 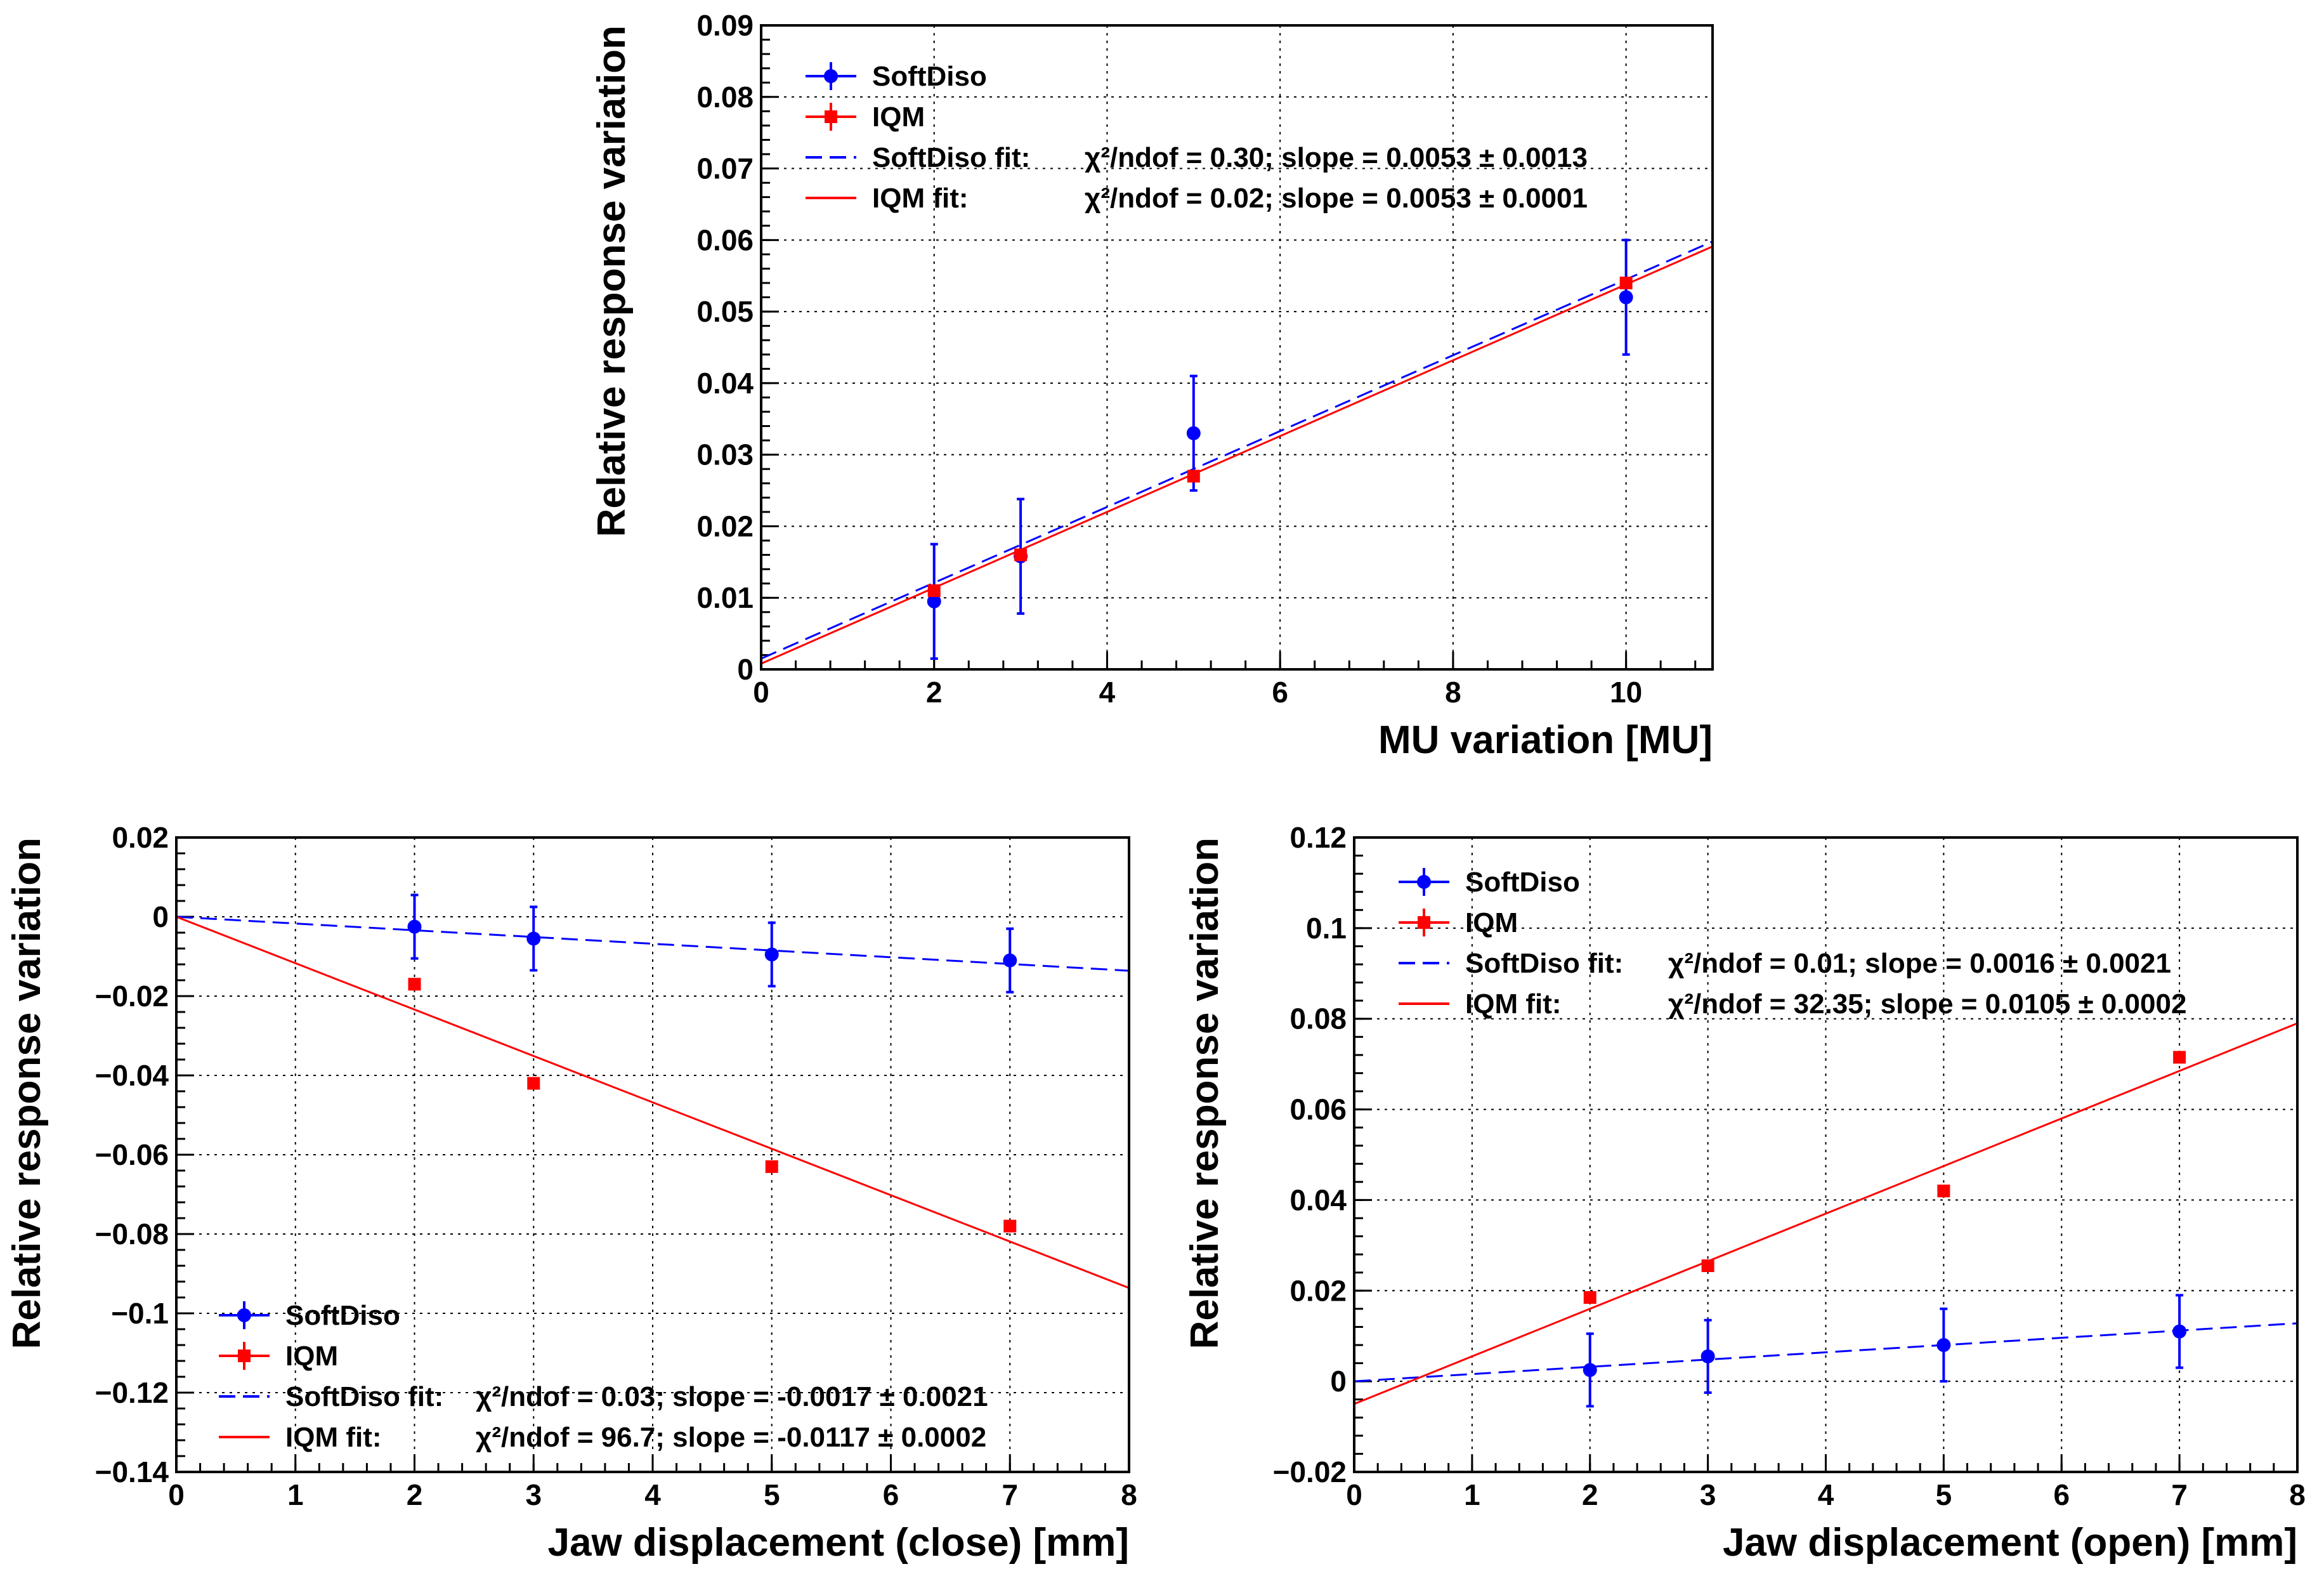 What do you see at coordinates (1919, 963) in the screenshot?
I see `legend-fit-stats: χ²/ndof = 0.01; slope = 0.0016 ± 0.0021` at bounding box center [1919, 963].